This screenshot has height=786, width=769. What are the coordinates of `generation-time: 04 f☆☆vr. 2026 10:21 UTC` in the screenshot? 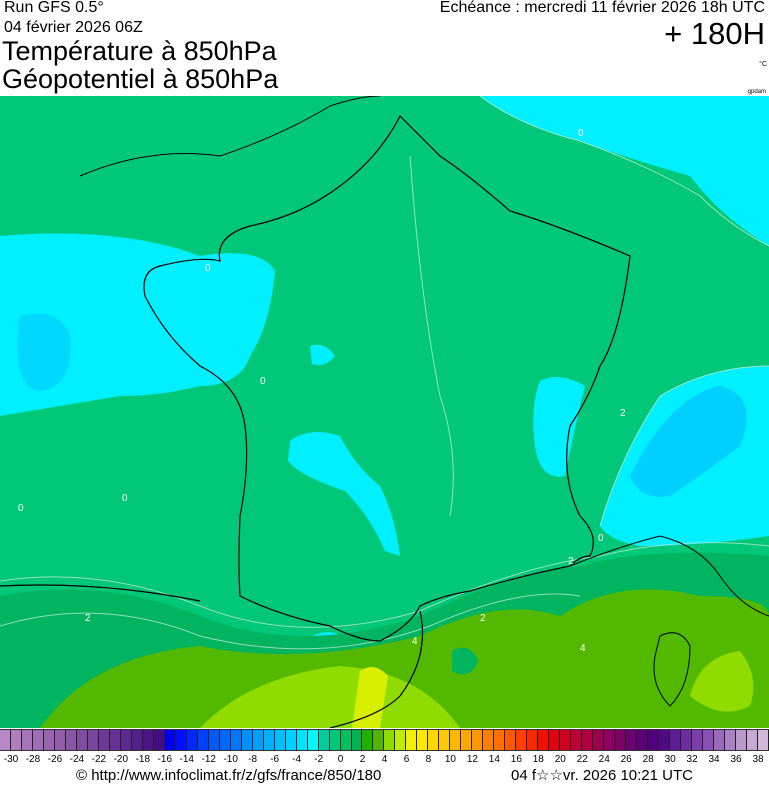 It's located at (602, 775).